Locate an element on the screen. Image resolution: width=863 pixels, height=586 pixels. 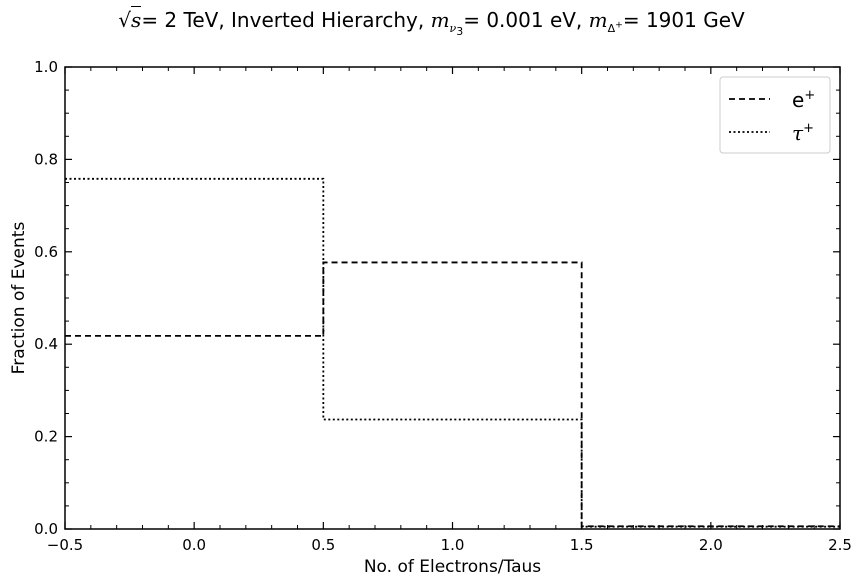
title-mass-delta: = 1901 GeV is located at coordinates (683, 20).